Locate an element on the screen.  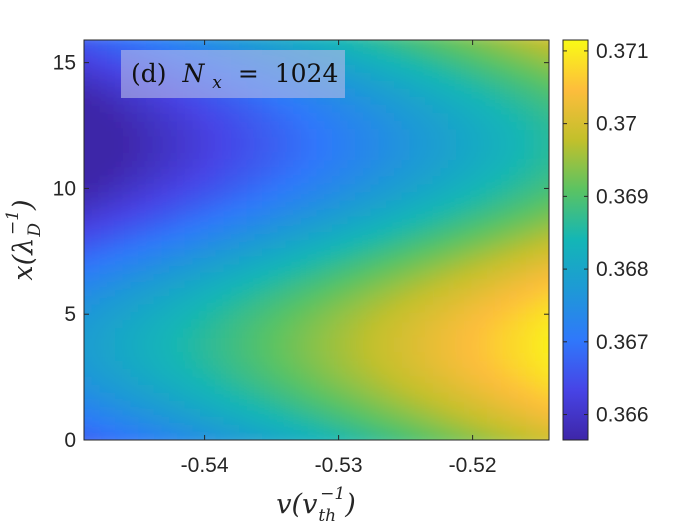
x-tick-label: -0.53 is located at coordinates (339, 465).